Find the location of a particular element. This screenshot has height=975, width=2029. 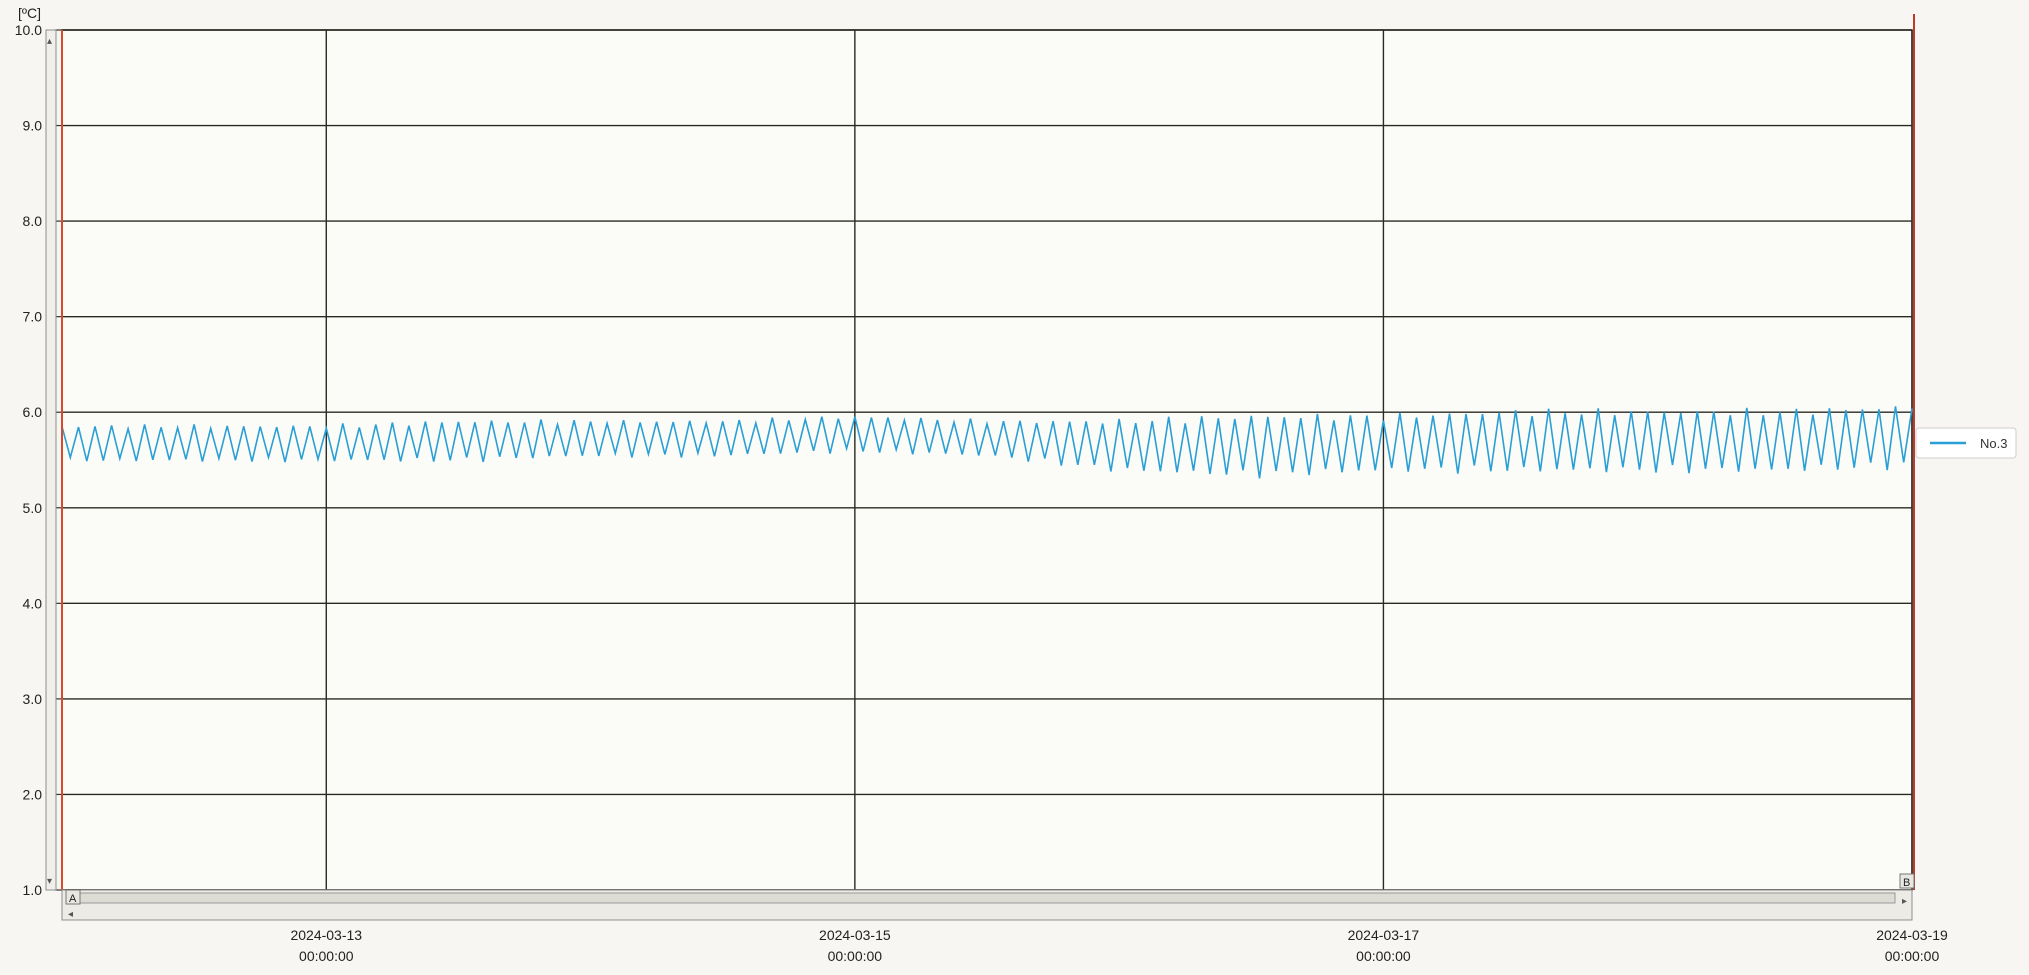

y-axis-scroll-strip is located at coordinates (51, 460).